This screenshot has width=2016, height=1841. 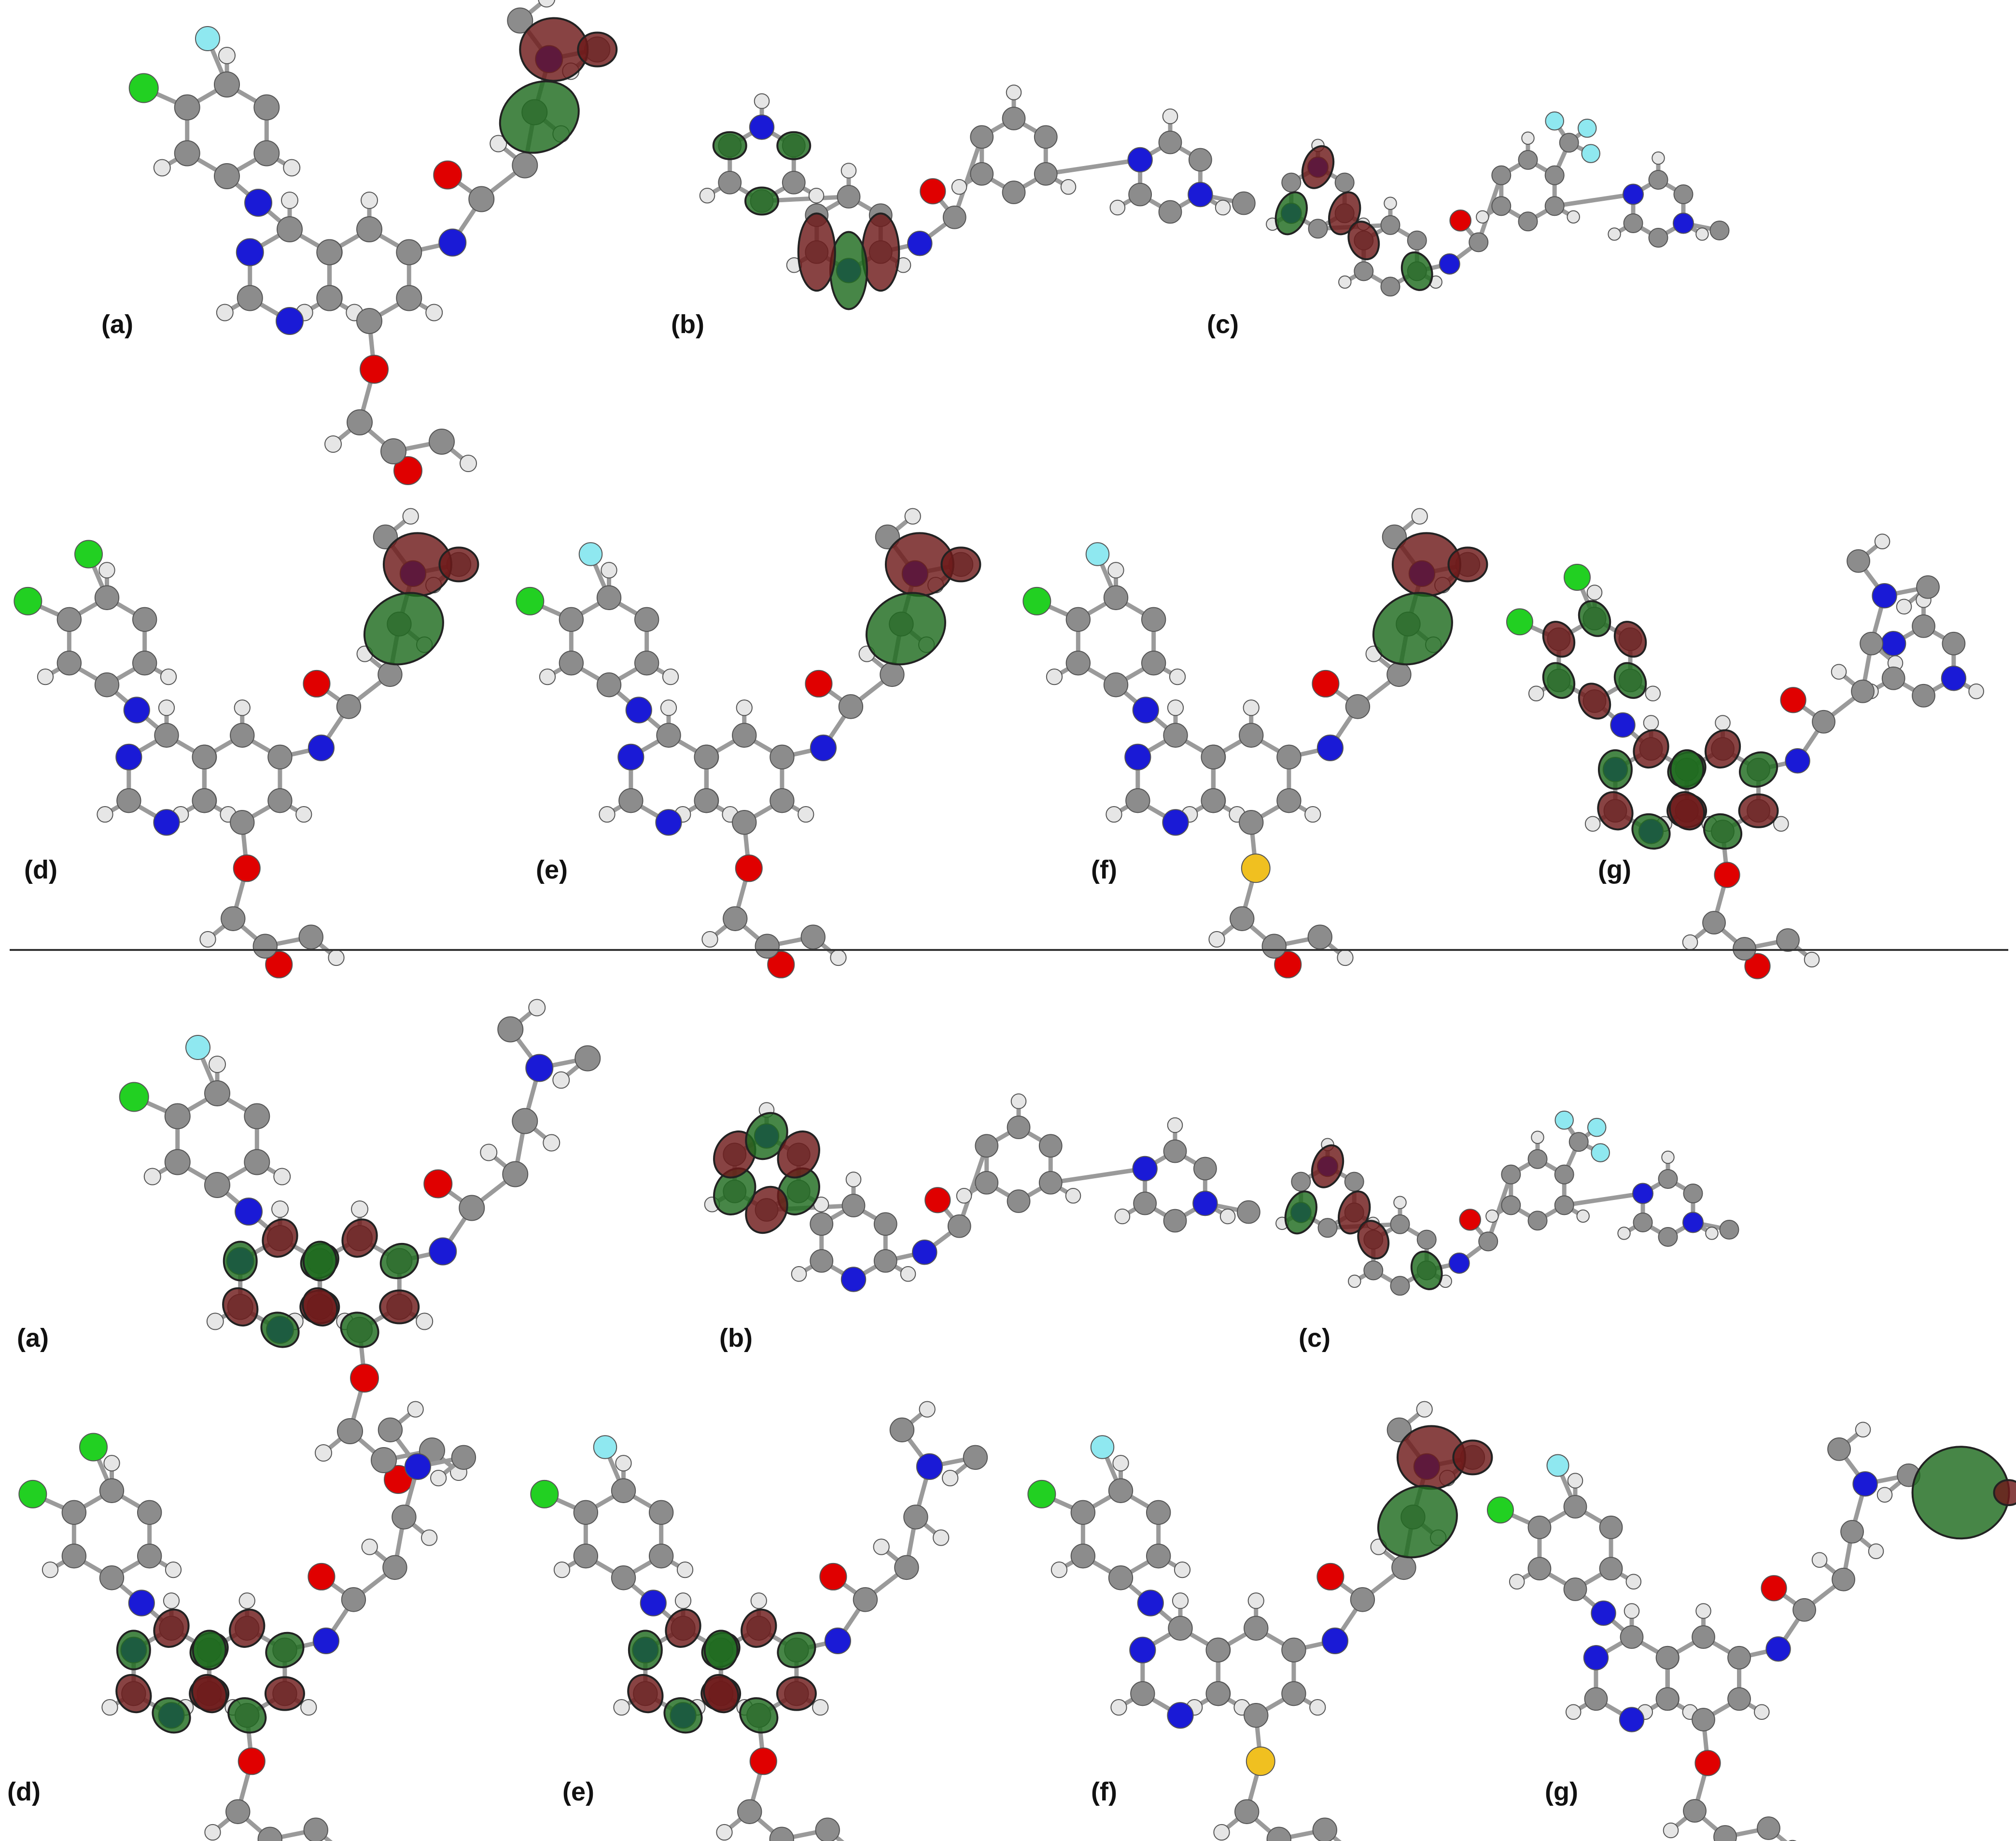 What do you see at coordinates (1104, 1791) in the screenshot?
I see `panel-label: (f)` at bounding box center [1104, 1791].